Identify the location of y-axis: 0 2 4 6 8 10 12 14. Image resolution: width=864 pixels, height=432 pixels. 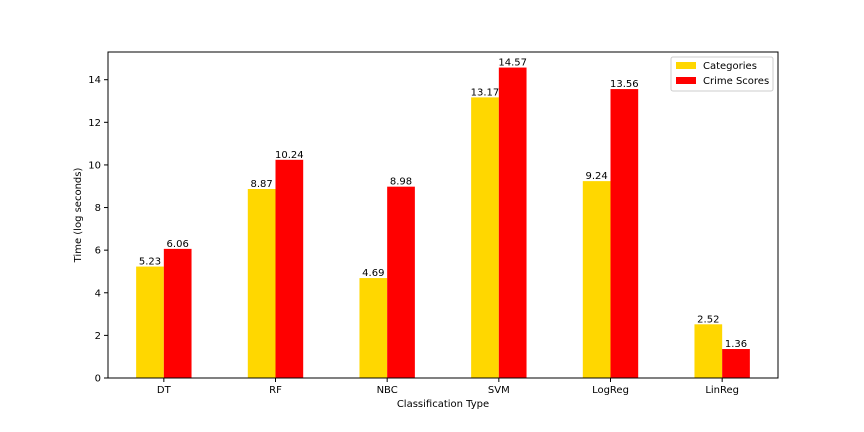
(98, 230).